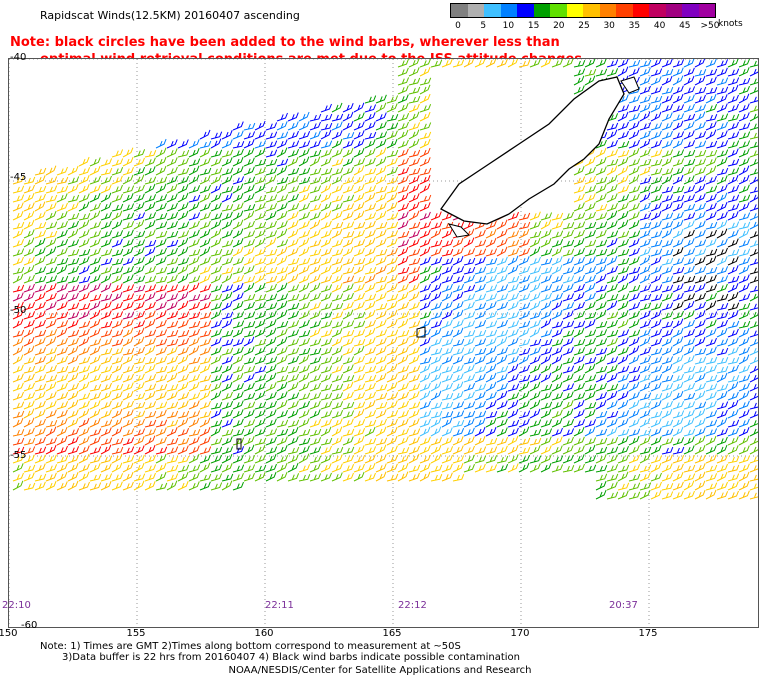  Describe the element at coordinates (18, 310) in the screenshot. I see `lat-label-50: -50` at that location.